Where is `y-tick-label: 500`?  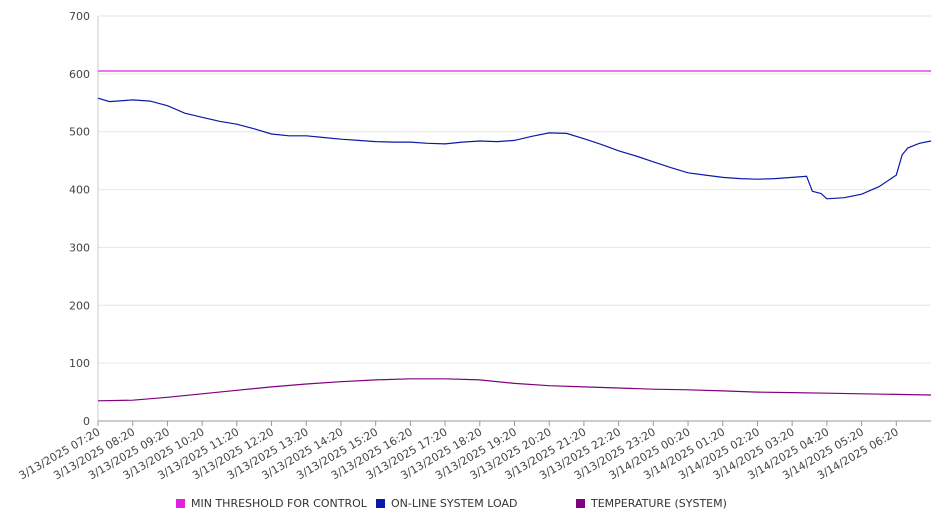 y-tick-label: 500 is located at coordinates (79, 132).